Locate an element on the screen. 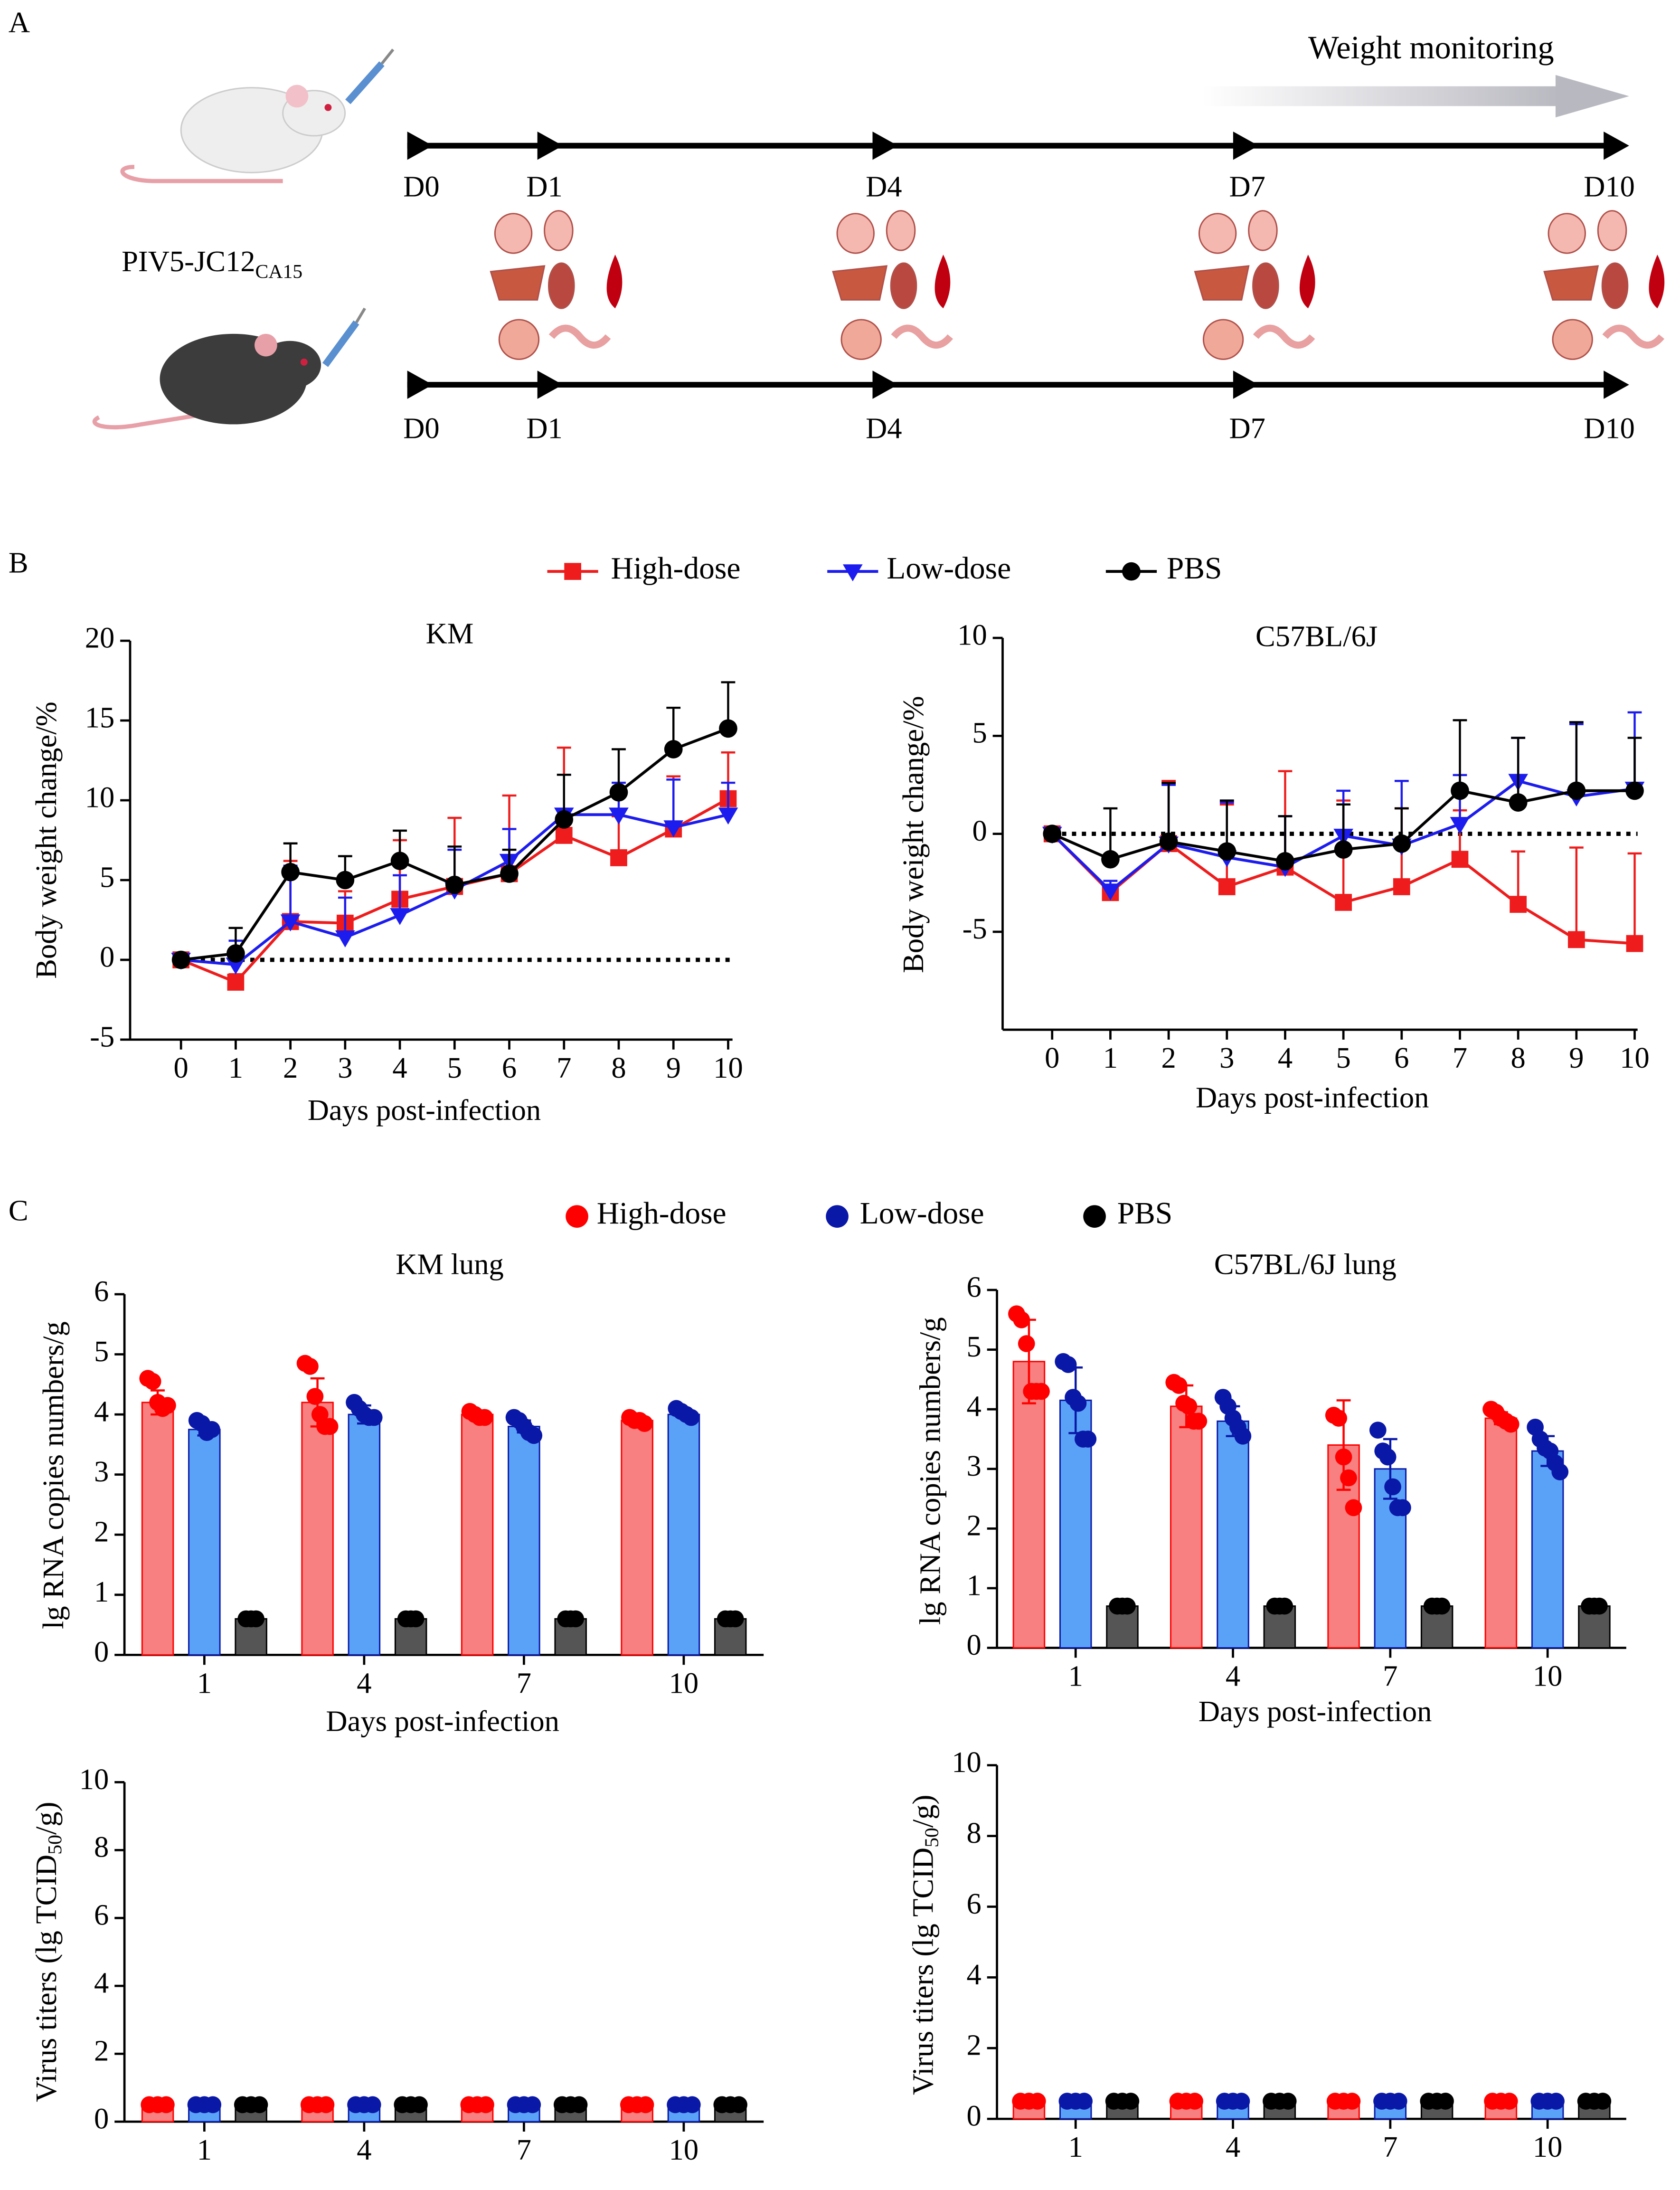 This screenshot has width=1680, height=2190. panel-label: B is located at coordinates (18, 562).